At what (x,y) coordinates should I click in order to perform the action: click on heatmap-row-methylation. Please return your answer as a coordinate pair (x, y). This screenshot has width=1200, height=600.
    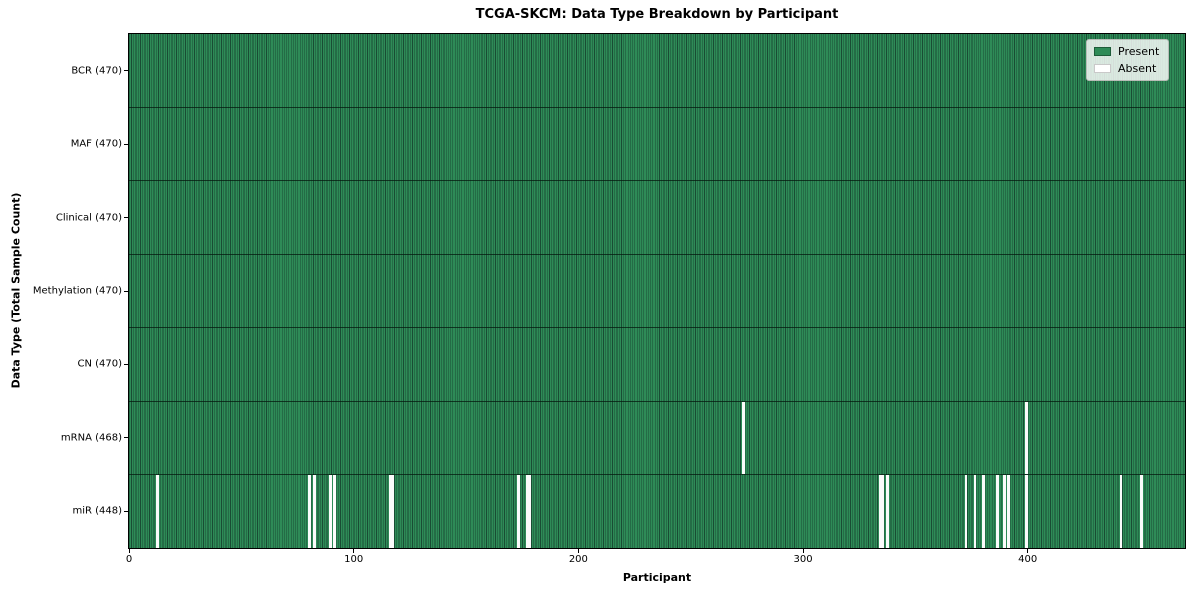
    Looking at the image, I should click on (657, 292).